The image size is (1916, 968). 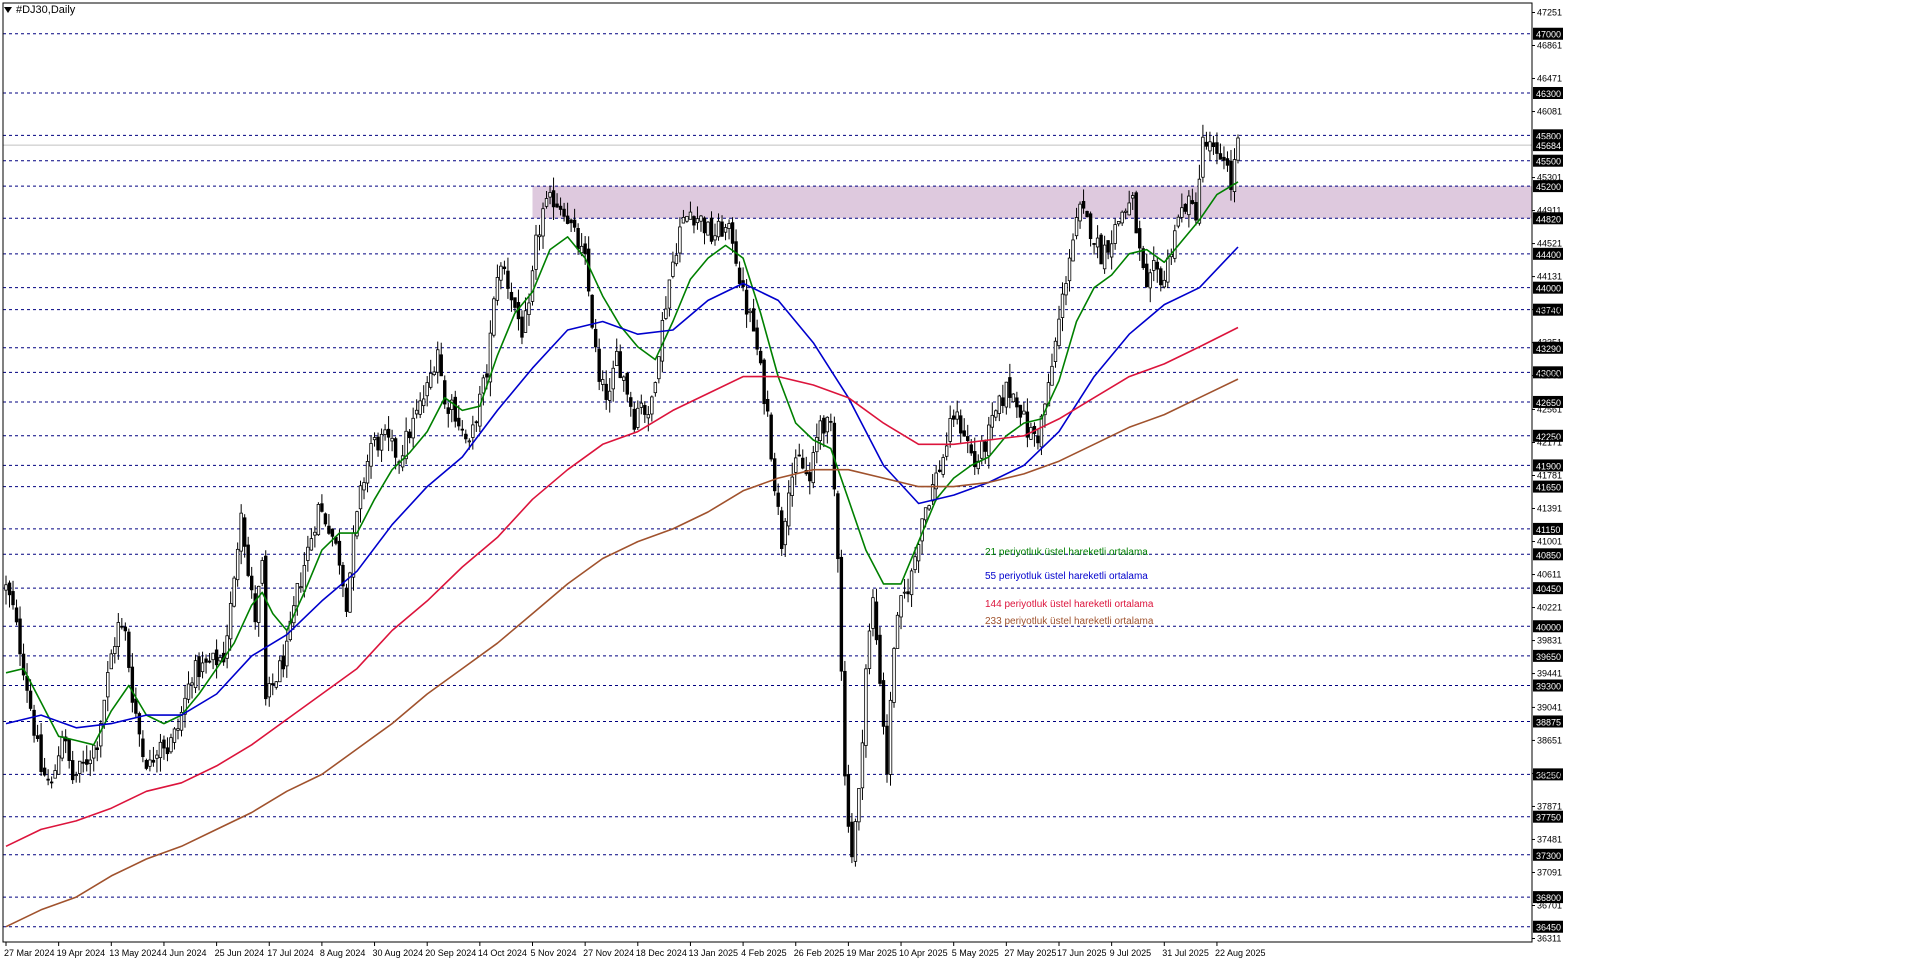 I want to click on menu-triangle-icon, so click(x=8, y=10).